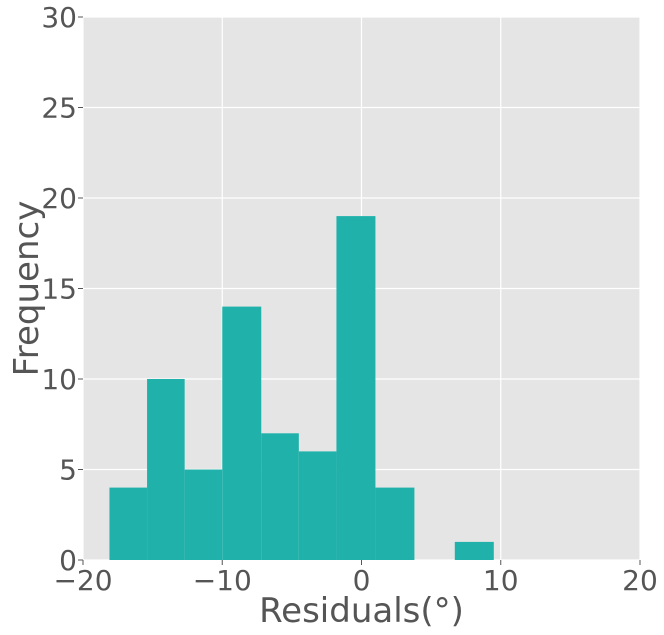  Describe the element at coordinates (68, 470) in the screenshot. I see `y-tick-label: 5` at that location.